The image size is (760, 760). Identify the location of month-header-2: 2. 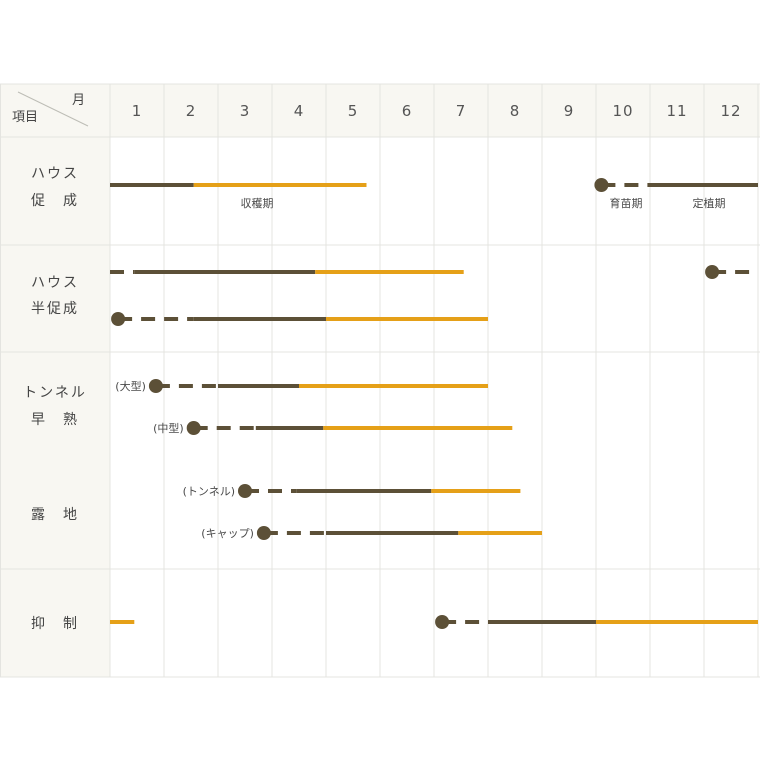
(191, 111).